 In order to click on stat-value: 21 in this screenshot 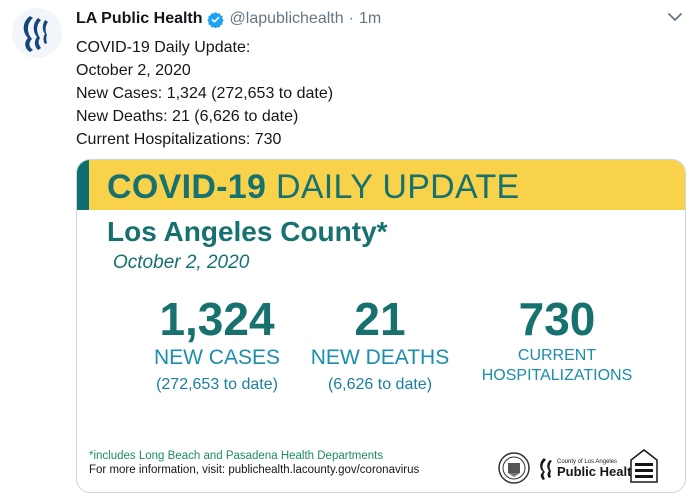, I will do `click(380, 319)`.